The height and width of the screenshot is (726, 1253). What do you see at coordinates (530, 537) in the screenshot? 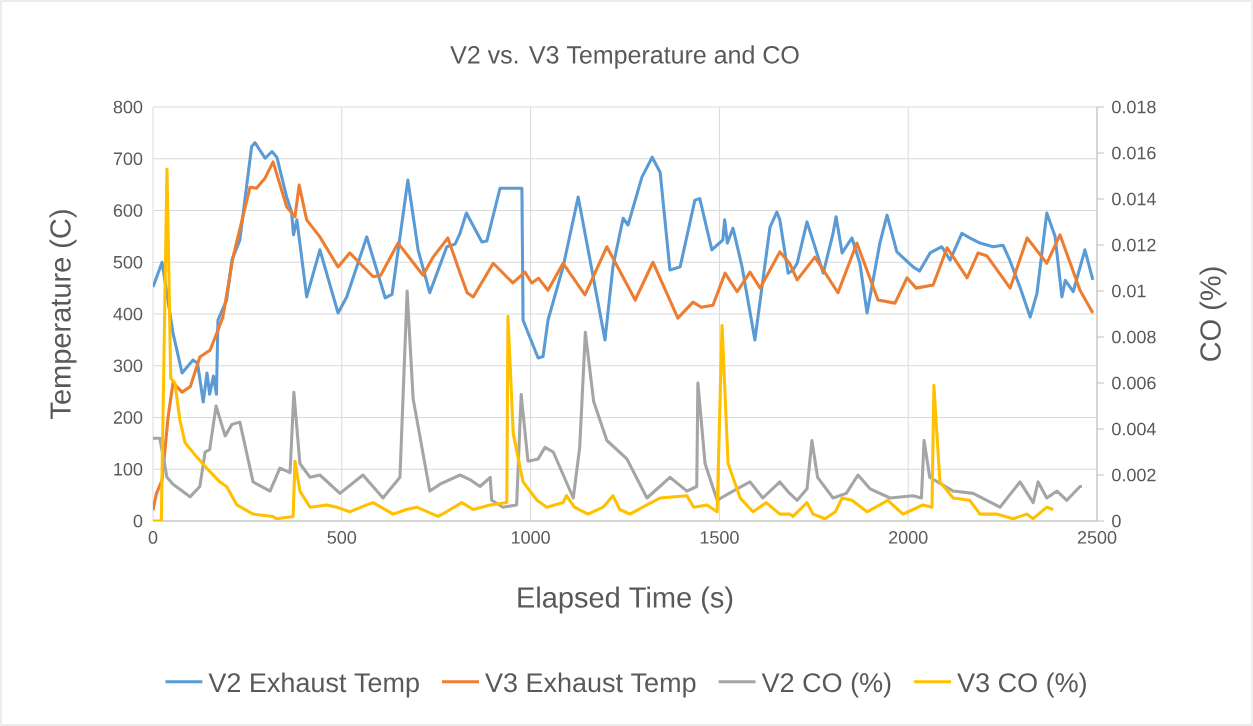
I see `x-tick-label: 1000` at bounding box center [530, 537].